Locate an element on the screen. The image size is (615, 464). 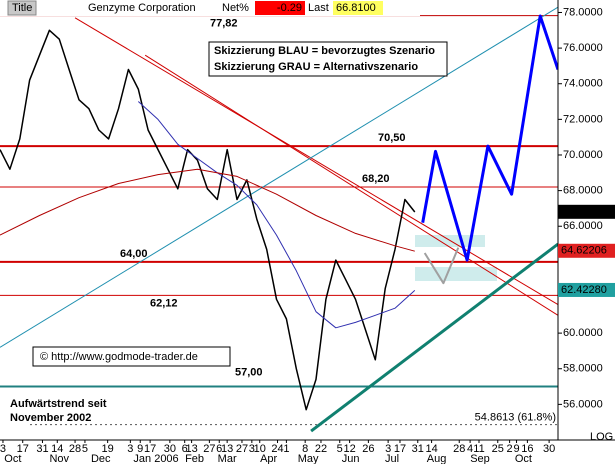
month-label: Jul is located at coordinates (392, 458).